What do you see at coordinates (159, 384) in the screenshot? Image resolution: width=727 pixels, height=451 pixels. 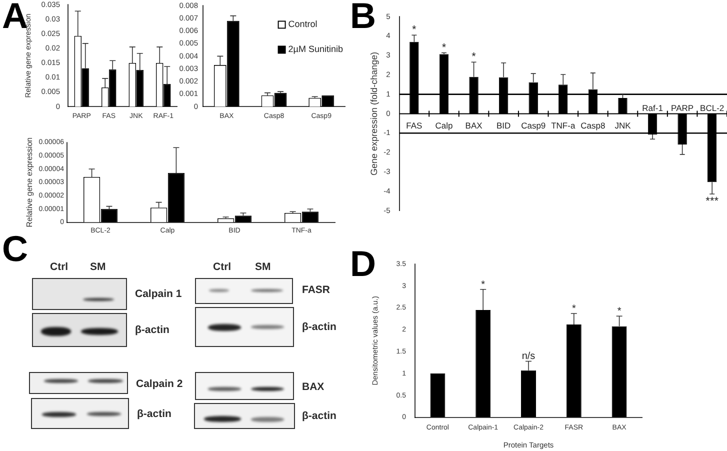 I see `text: Calpain 2` at bounding box center [159, 384].